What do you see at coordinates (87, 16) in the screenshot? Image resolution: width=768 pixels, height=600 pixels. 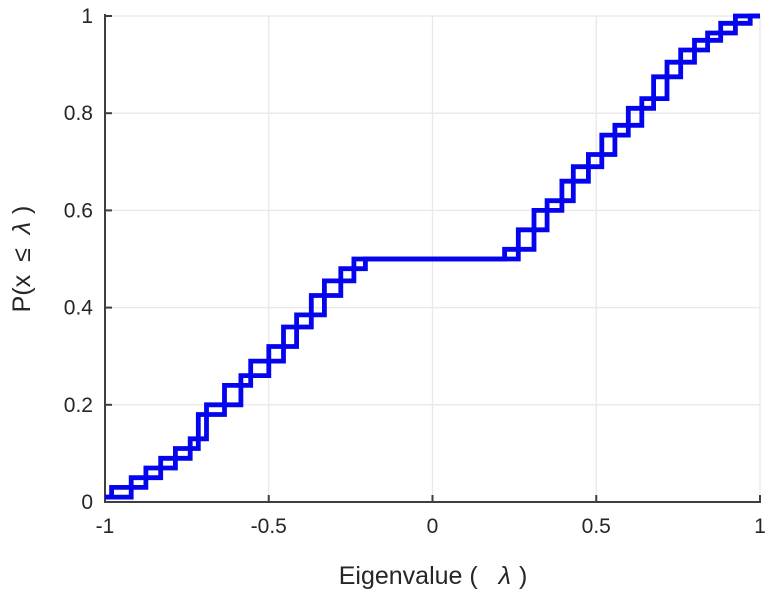 I see `y-tick-label: 1` at bounding box center [87, 16].